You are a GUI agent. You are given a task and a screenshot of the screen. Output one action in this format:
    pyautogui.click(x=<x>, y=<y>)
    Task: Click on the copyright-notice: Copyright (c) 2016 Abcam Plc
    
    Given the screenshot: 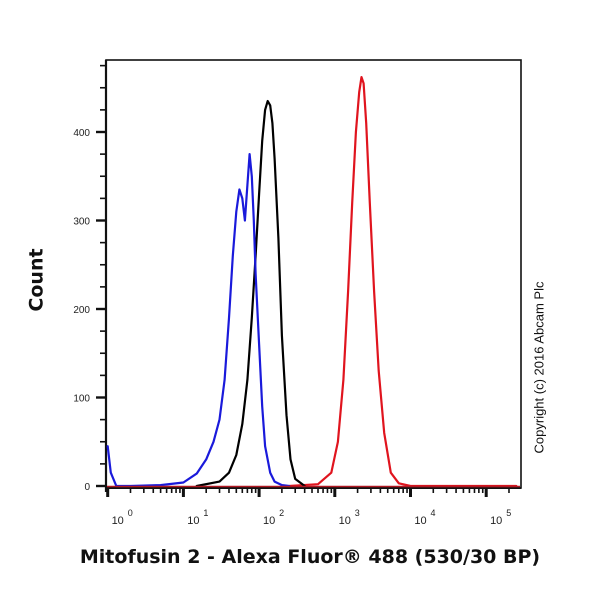 What is the action you would take?
    pyautogui.click(x=539, y=367)
    